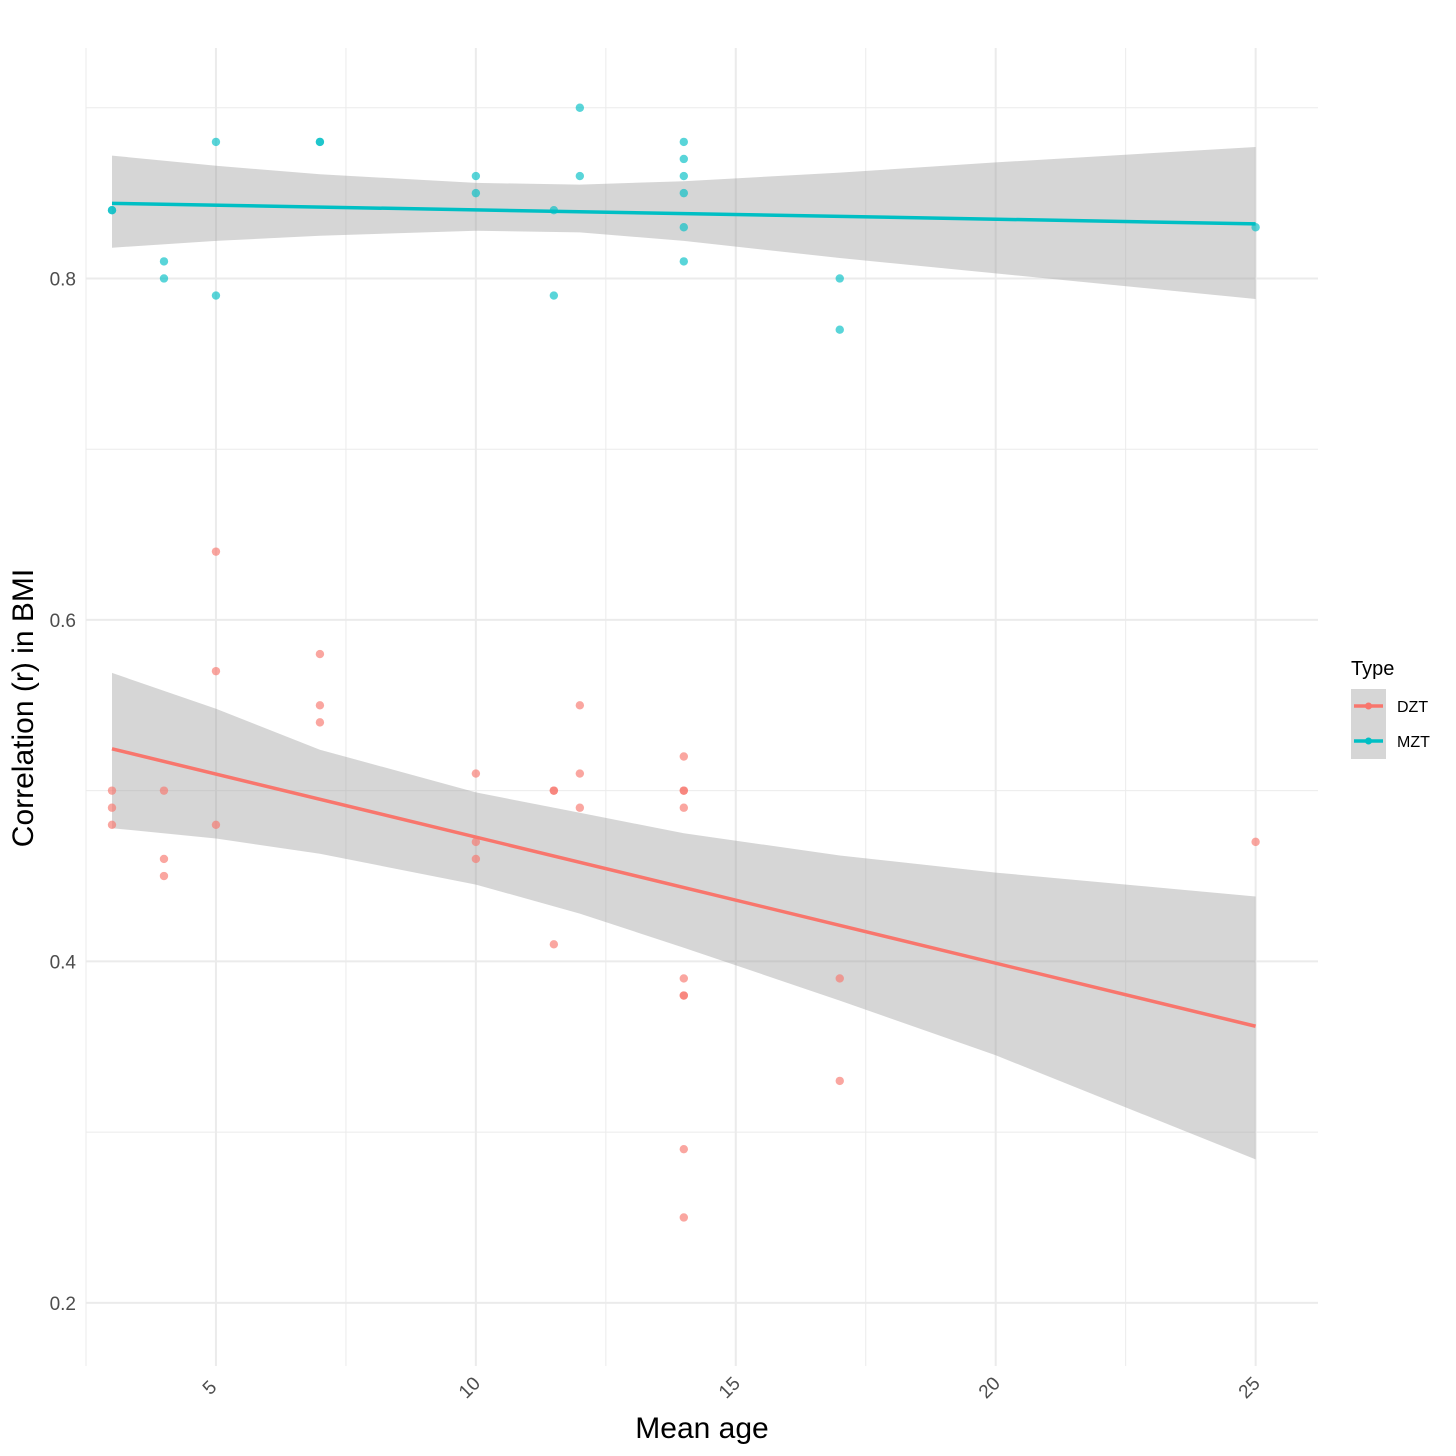  What do you see at coordinates (63, 962) in the screenshot?
I see `y-tick-label: 0.4` at bounding box center [63, 962].